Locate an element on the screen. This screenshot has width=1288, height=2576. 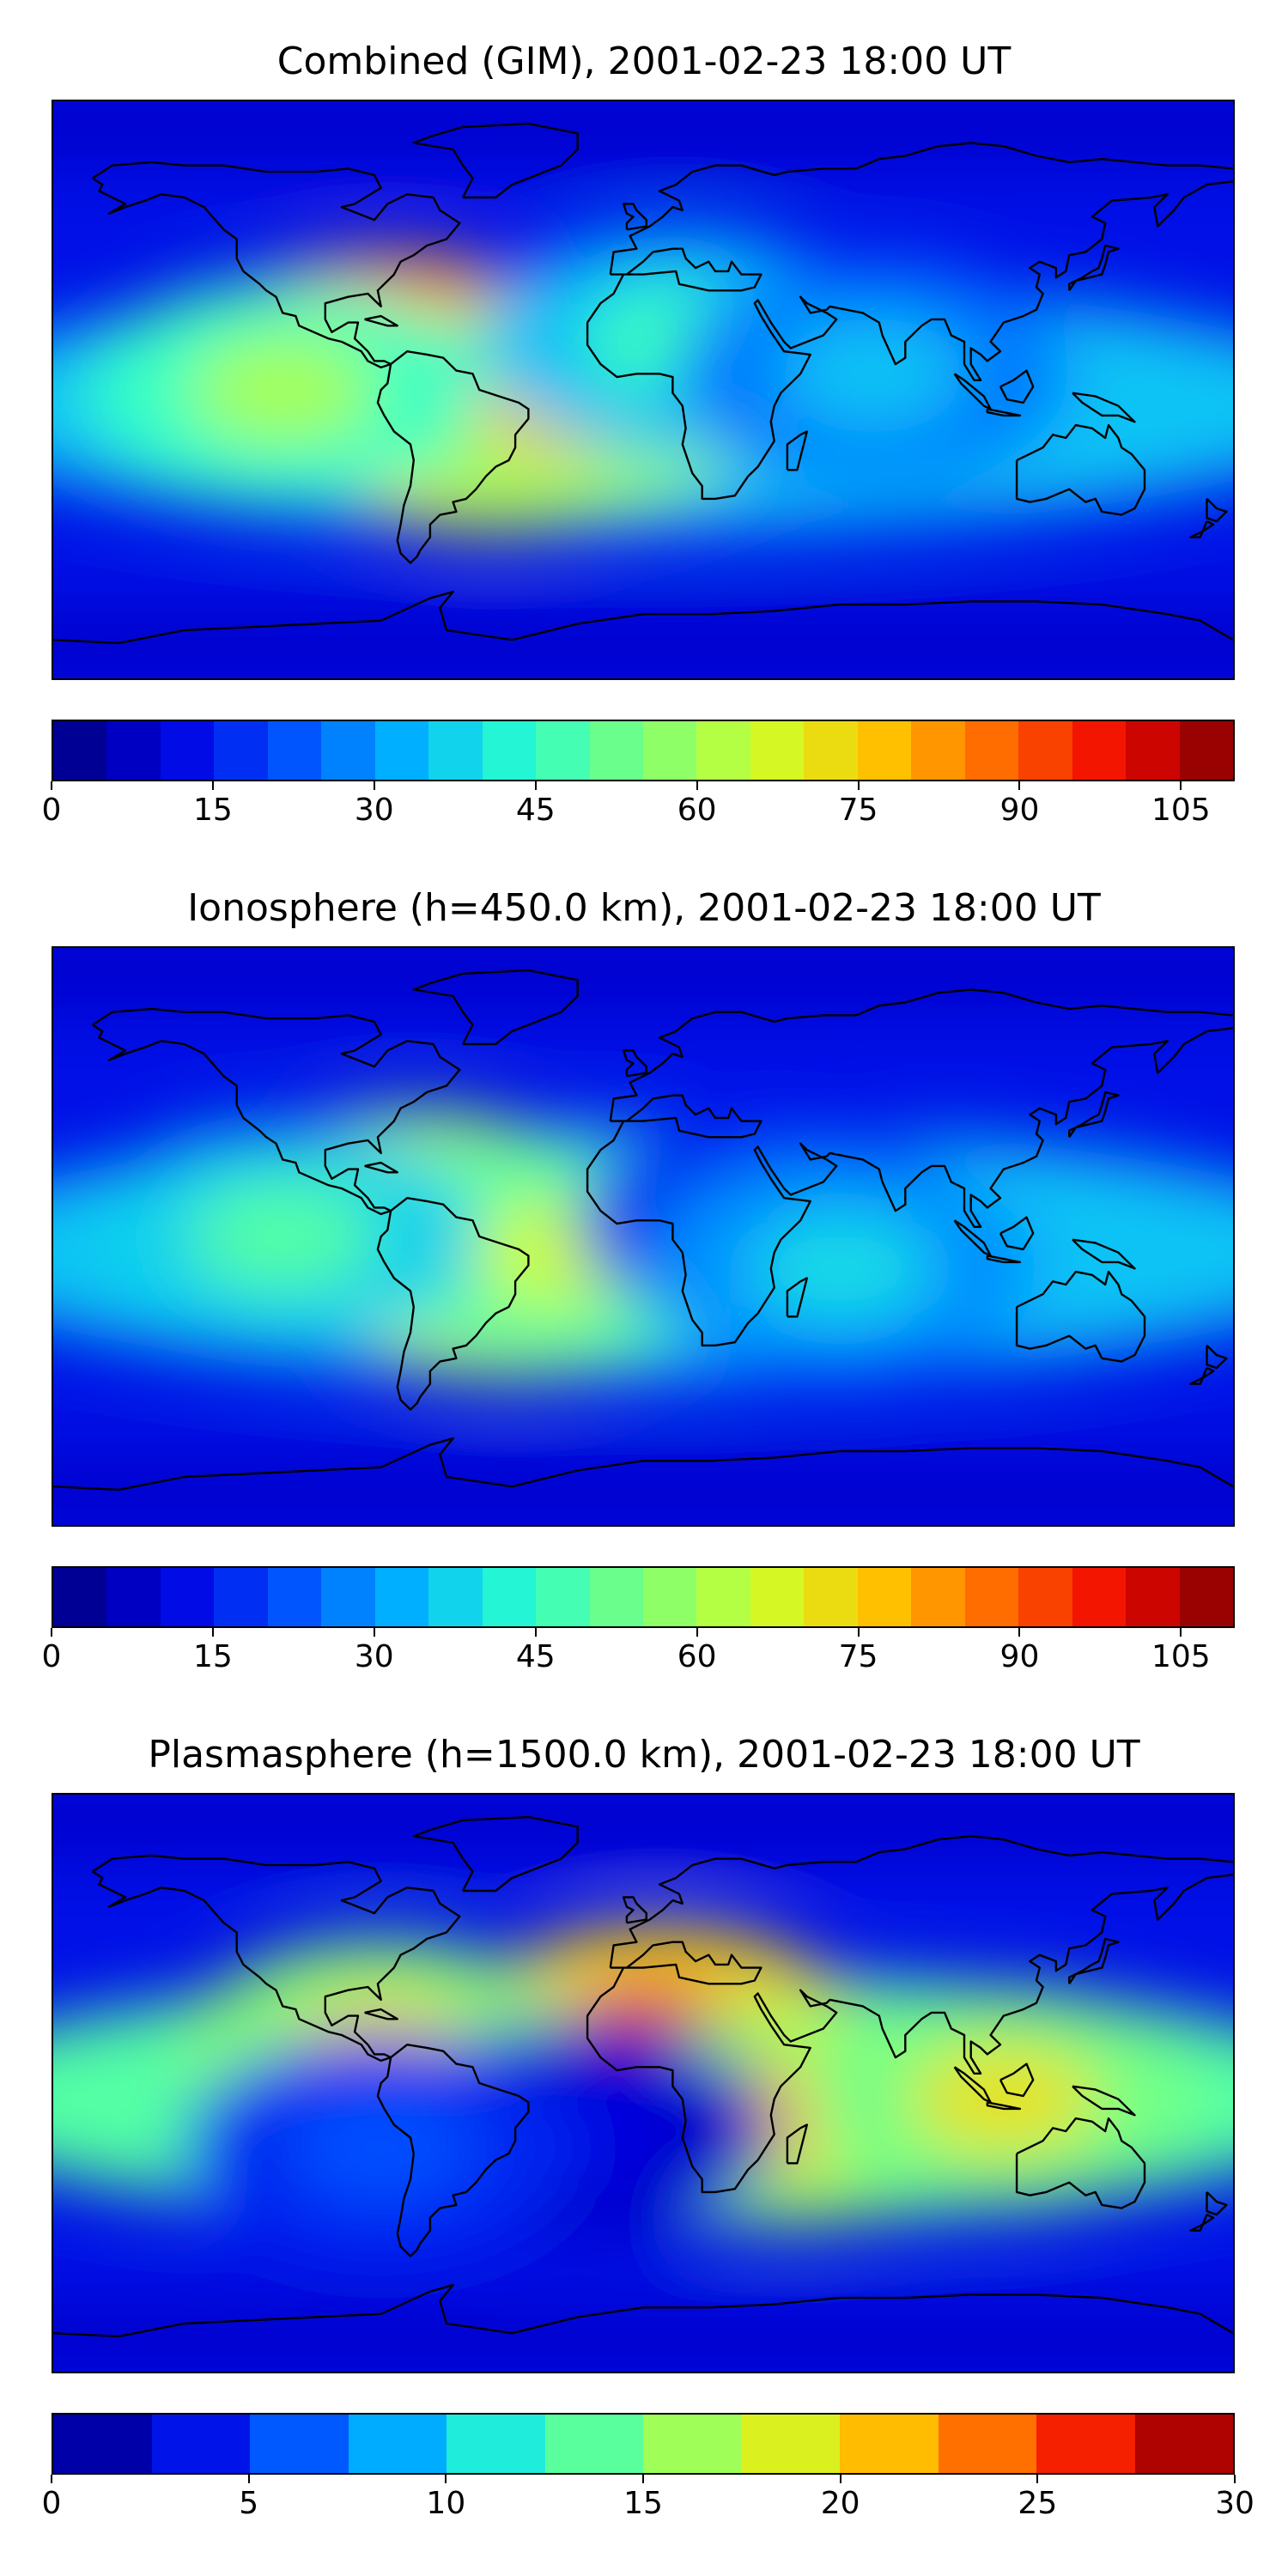
colorbar-tick-label: 25 is located at coordinates (1038, 2503).